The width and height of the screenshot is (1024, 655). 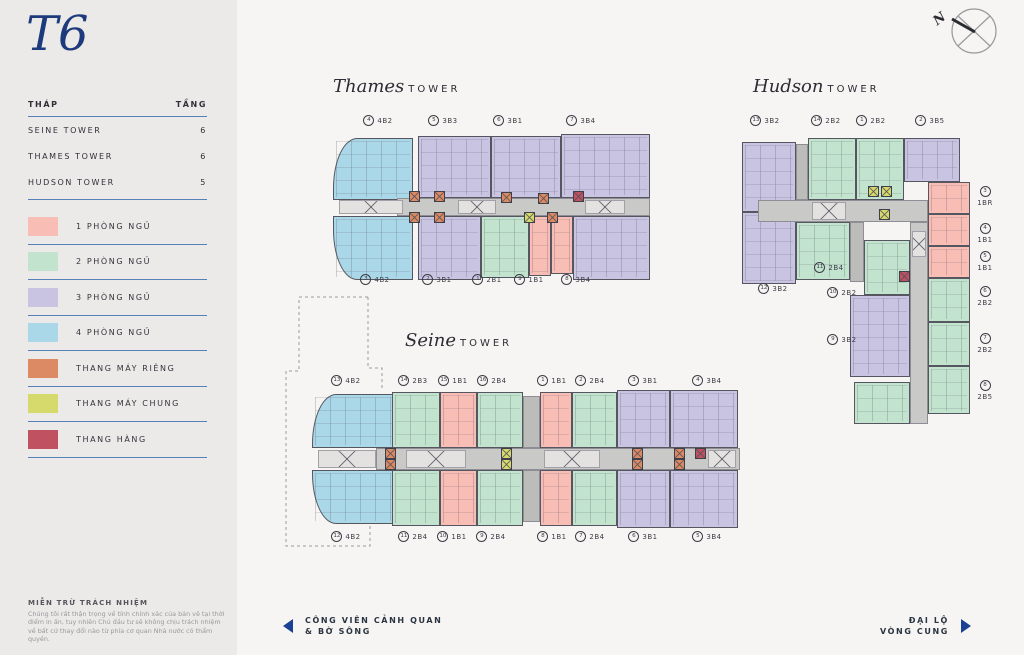 I want to click on legend-swatch-service-lift, so click(x=43, y=439).